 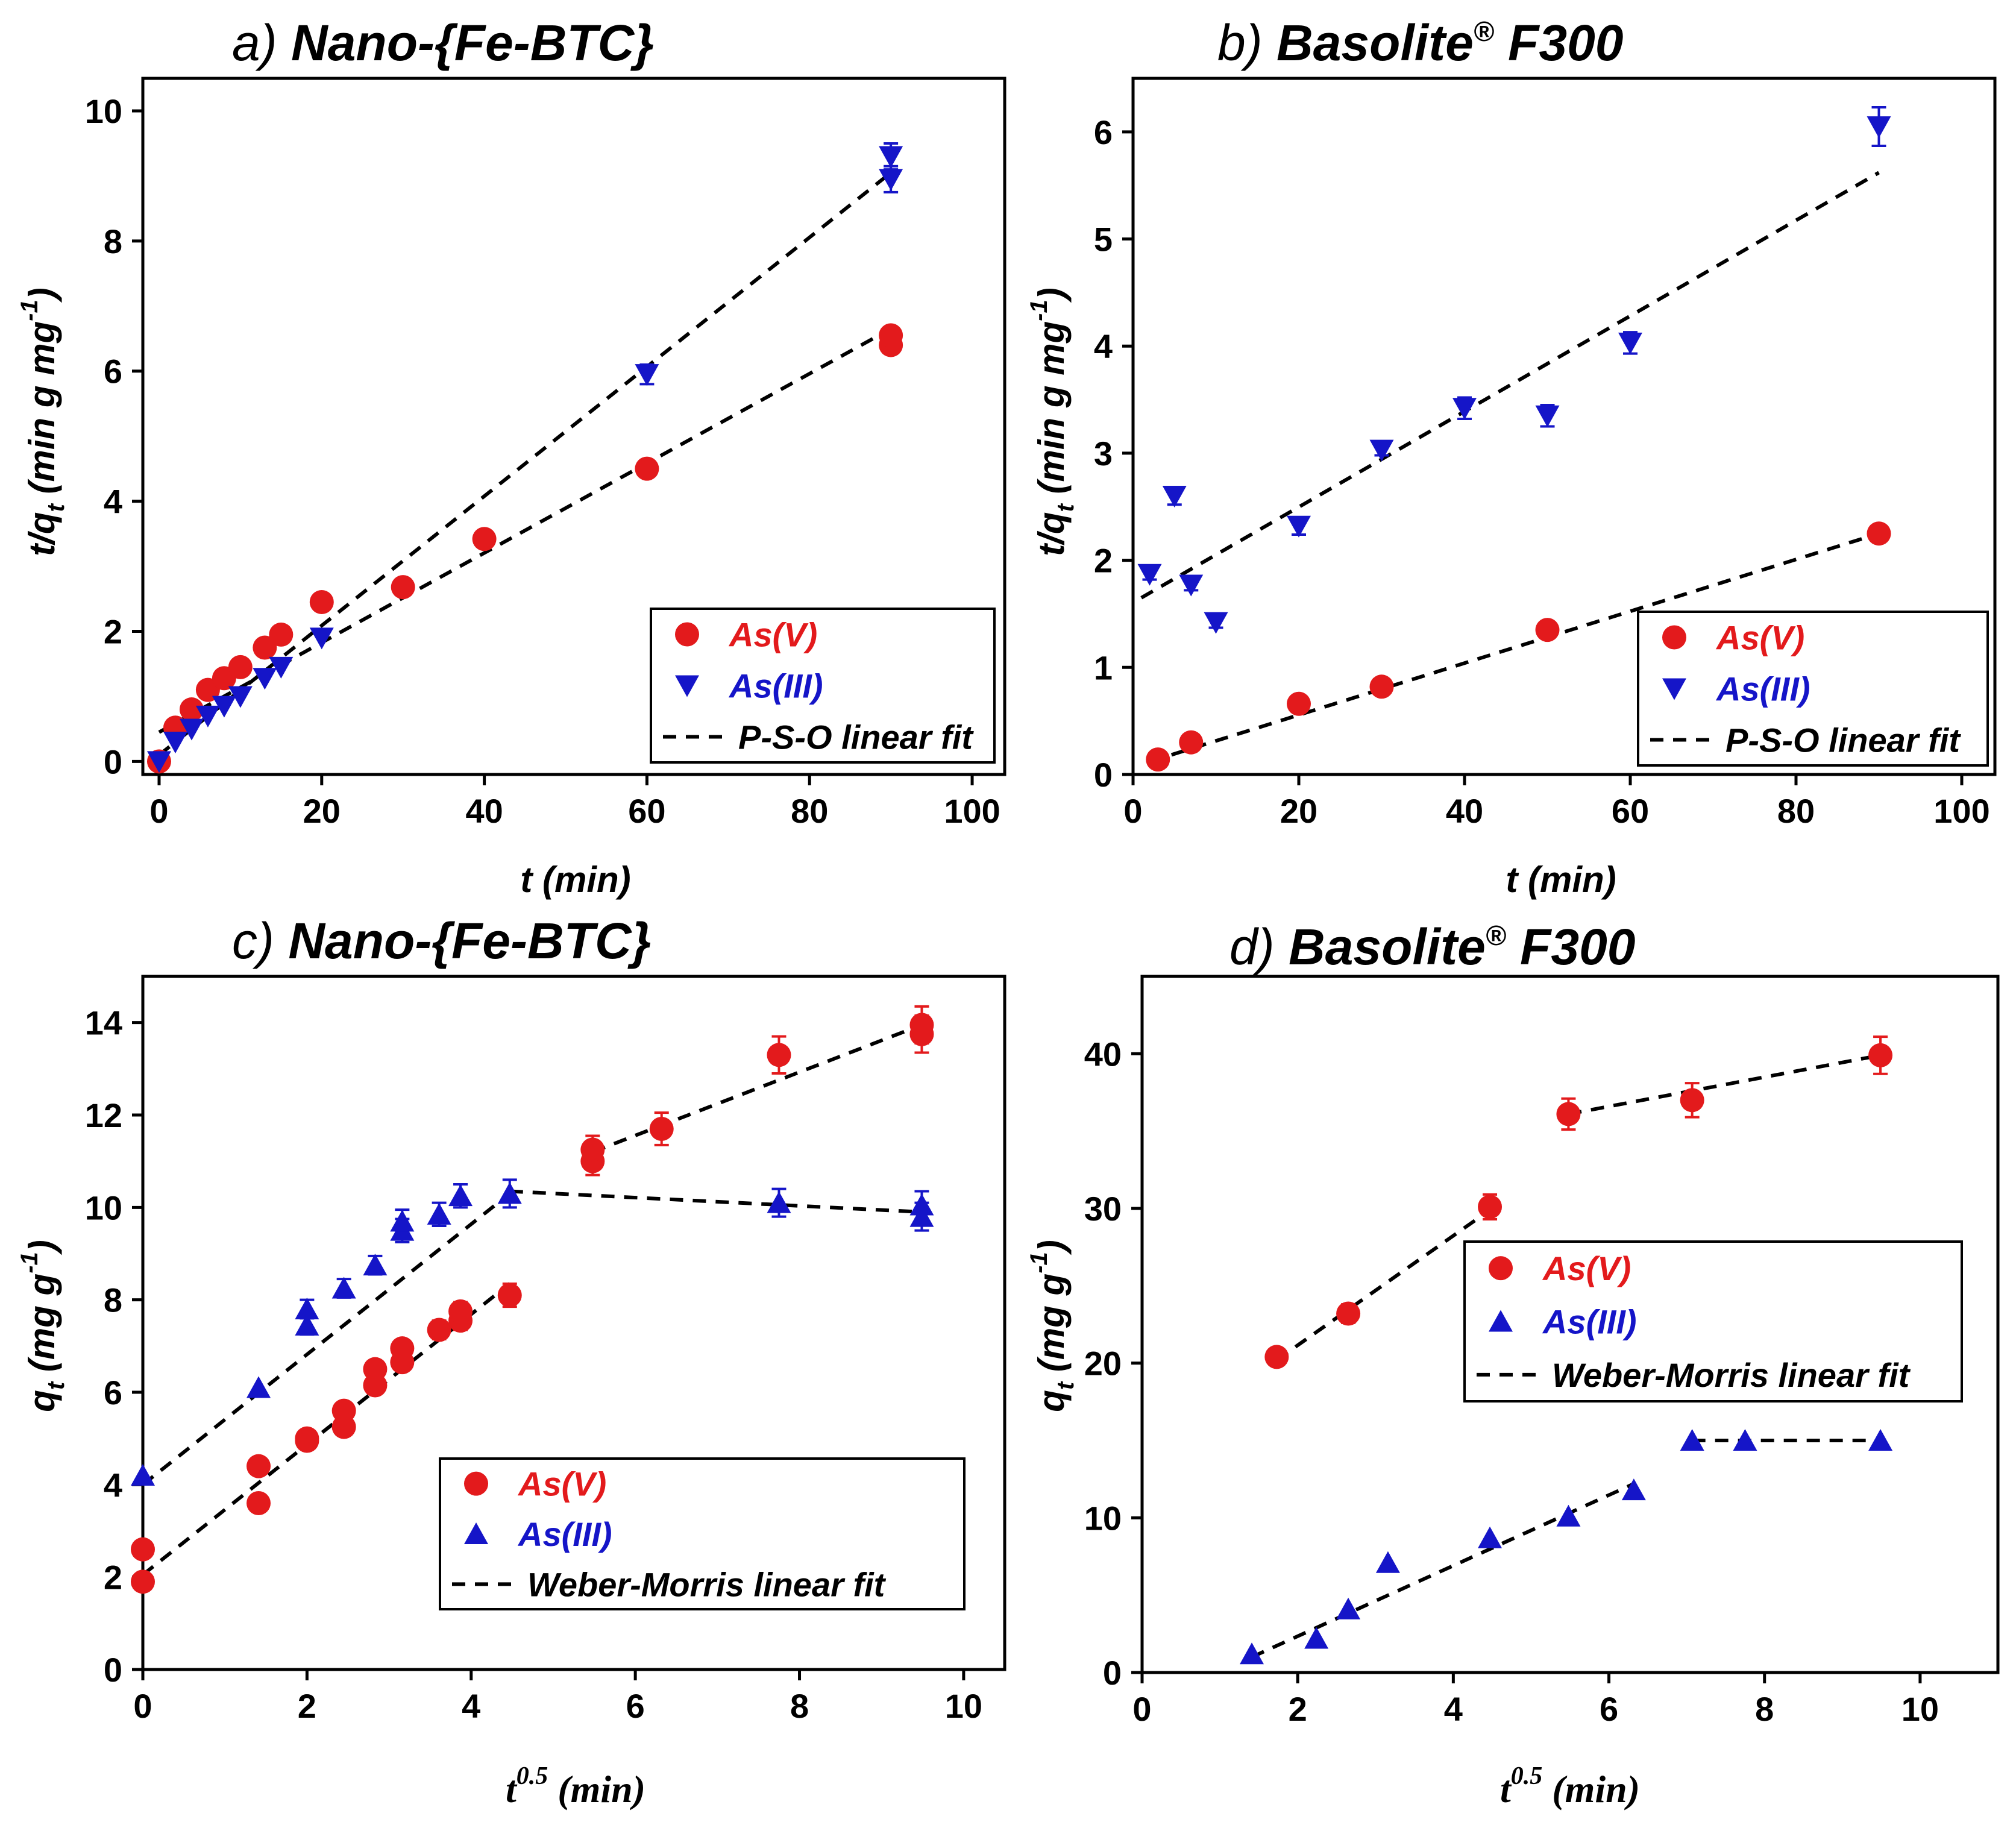 What do you see at coordinates (1103, 240) in the screenshot?
I see `y-tick-label: 5` at bounding box center [1103, 240].